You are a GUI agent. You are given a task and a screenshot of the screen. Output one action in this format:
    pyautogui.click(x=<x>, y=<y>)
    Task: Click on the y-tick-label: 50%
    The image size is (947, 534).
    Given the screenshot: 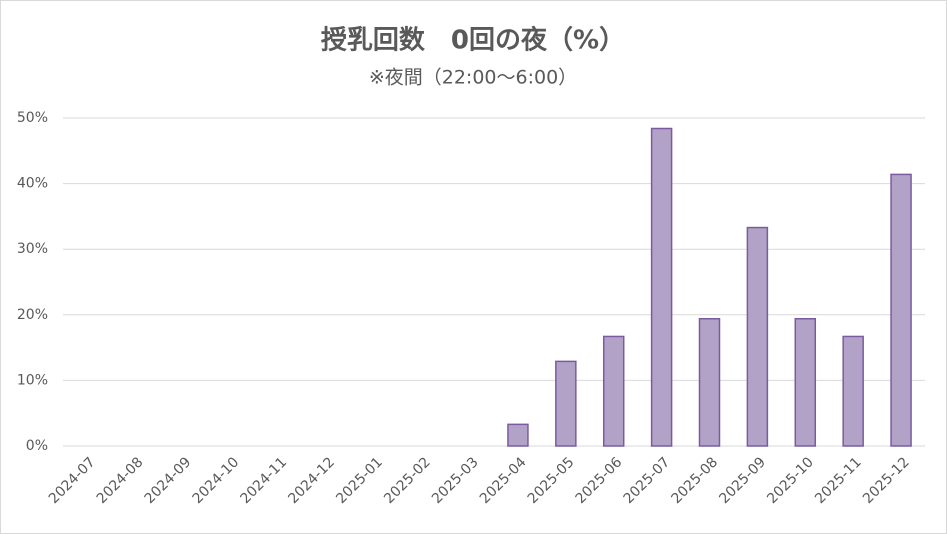 What is the action you would take?
    pyautogui.click(x=32, y=118)
    